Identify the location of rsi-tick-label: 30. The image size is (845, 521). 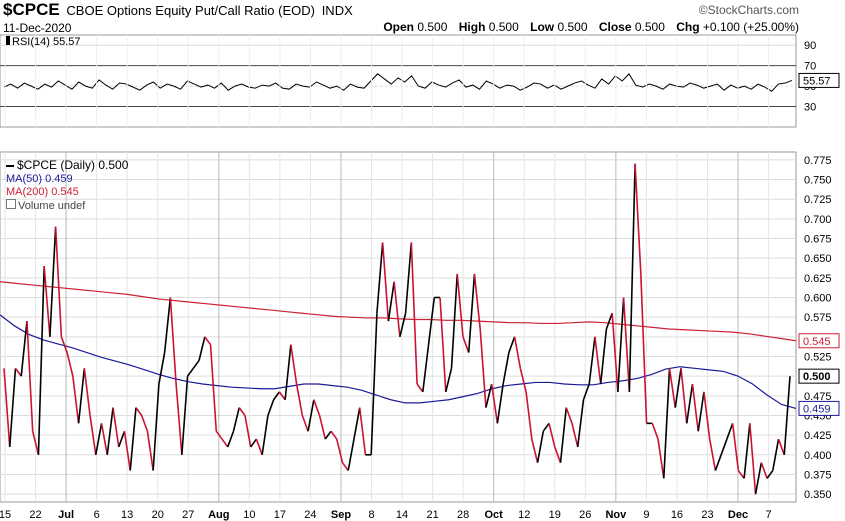
(810, 108).